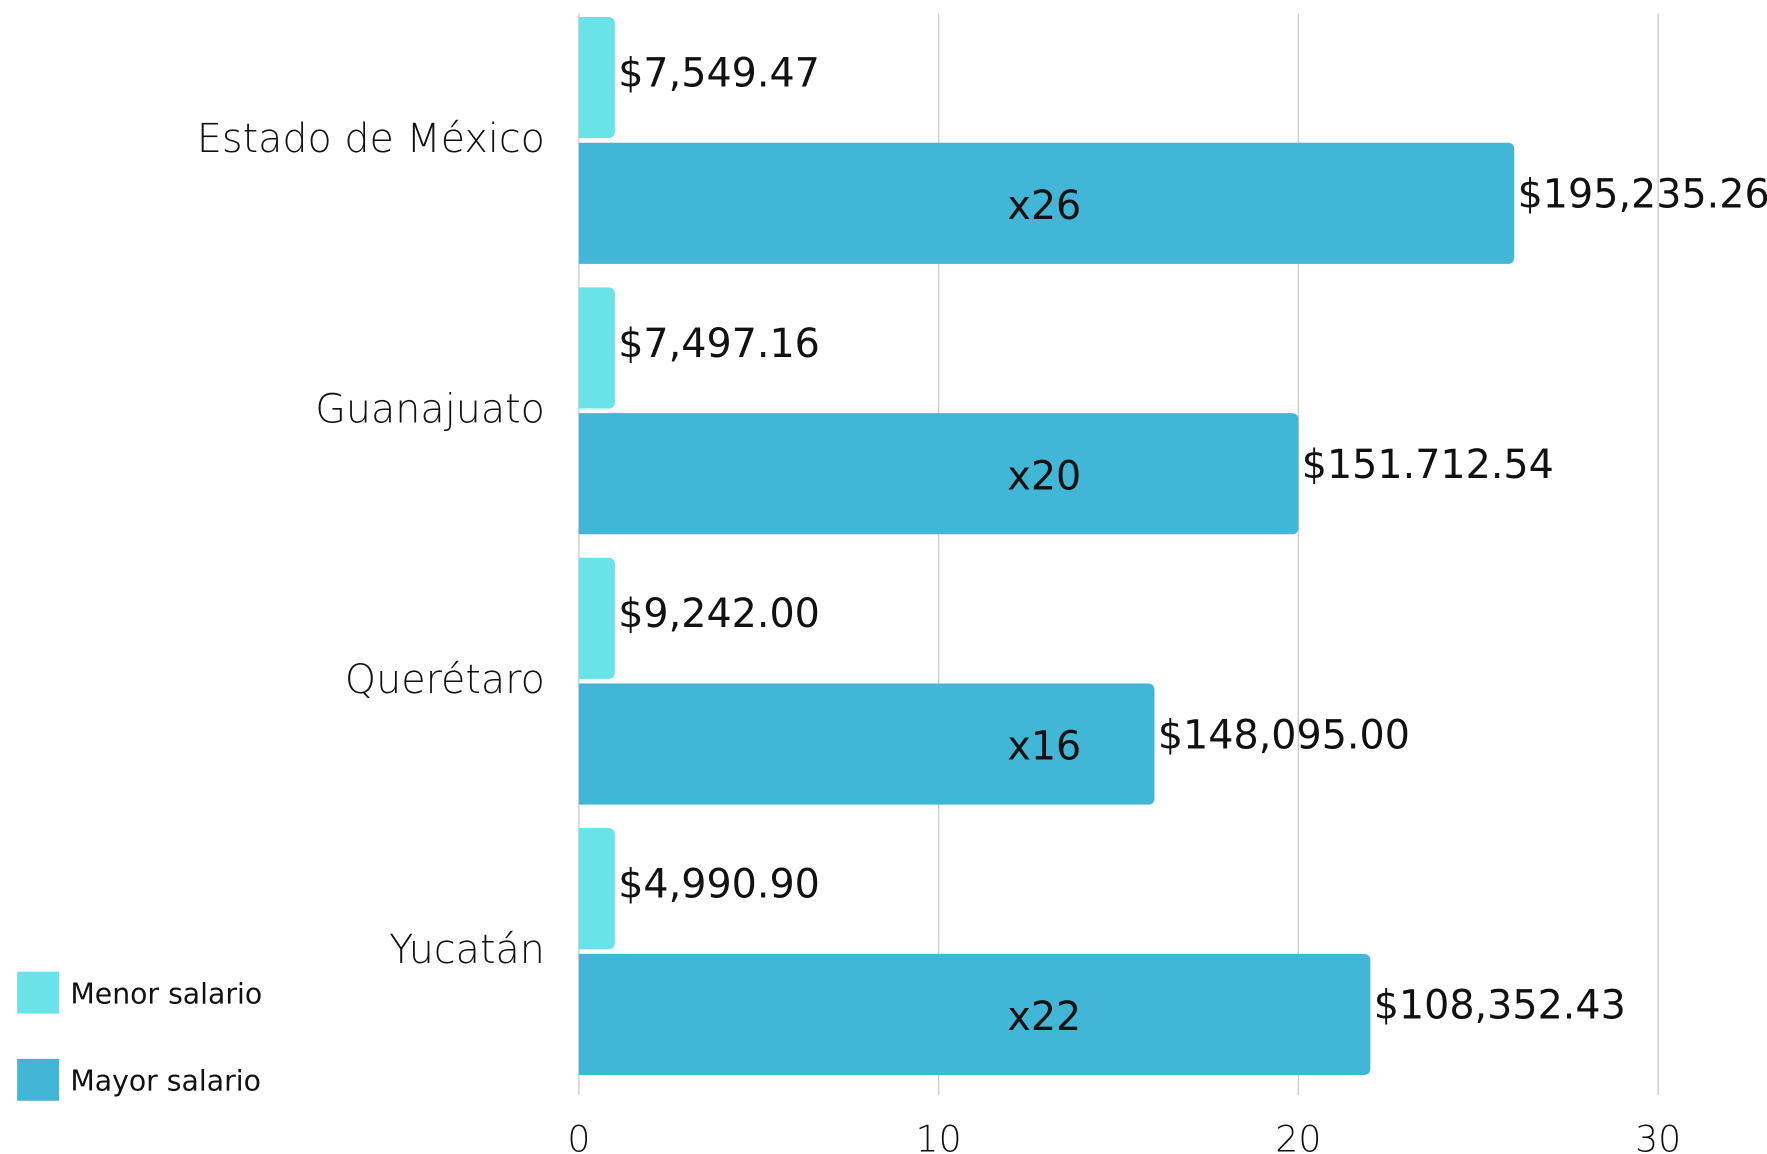 The image size is (1767, 1154). I want to click on amount-label: $108,352.43, so click(1500, 1006).